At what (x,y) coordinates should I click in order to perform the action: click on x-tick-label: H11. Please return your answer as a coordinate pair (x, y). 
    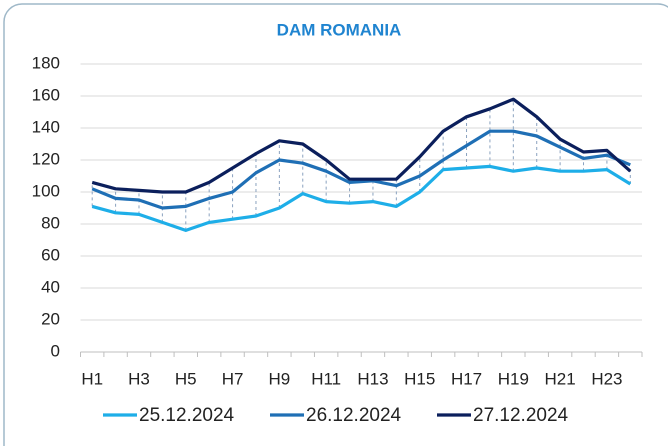
    Looking at the image, I should click on (326, 378).